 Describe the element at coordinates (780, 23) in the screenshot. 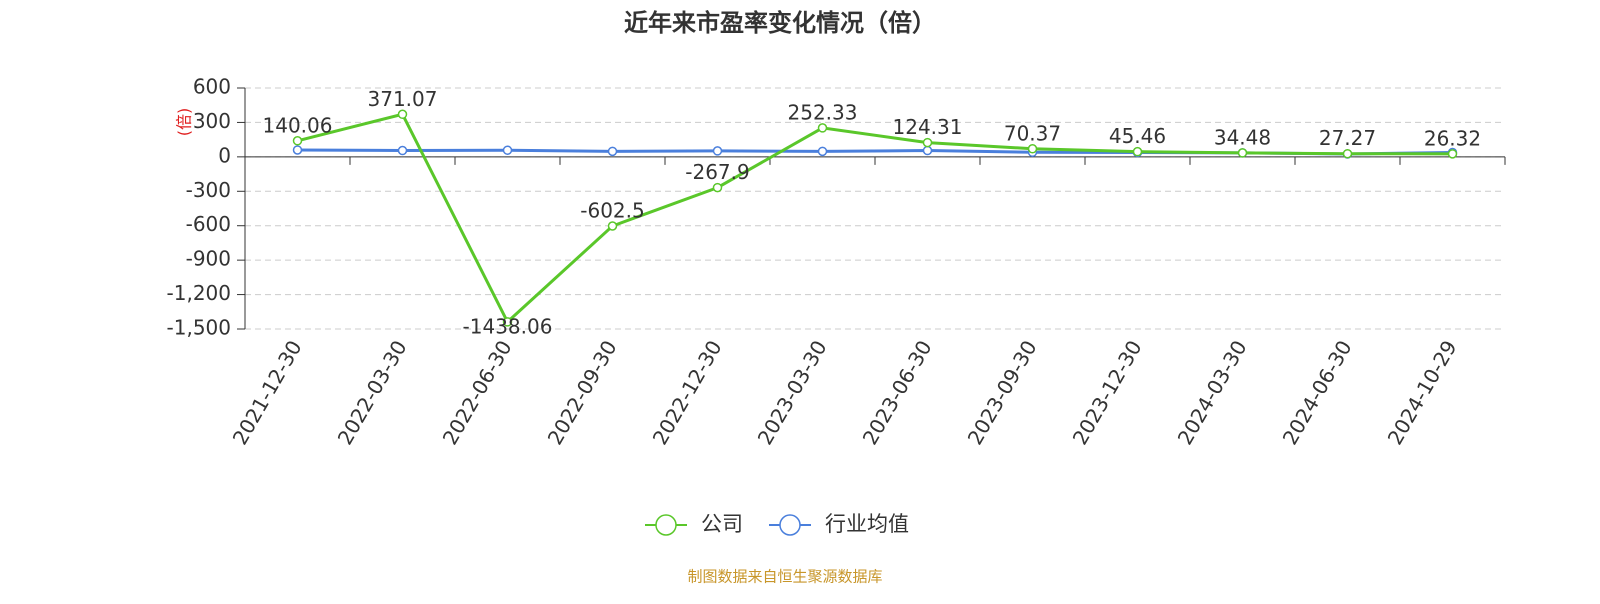

I see `chart-title: 近年来市盈率变化情况（倍）` at that location.